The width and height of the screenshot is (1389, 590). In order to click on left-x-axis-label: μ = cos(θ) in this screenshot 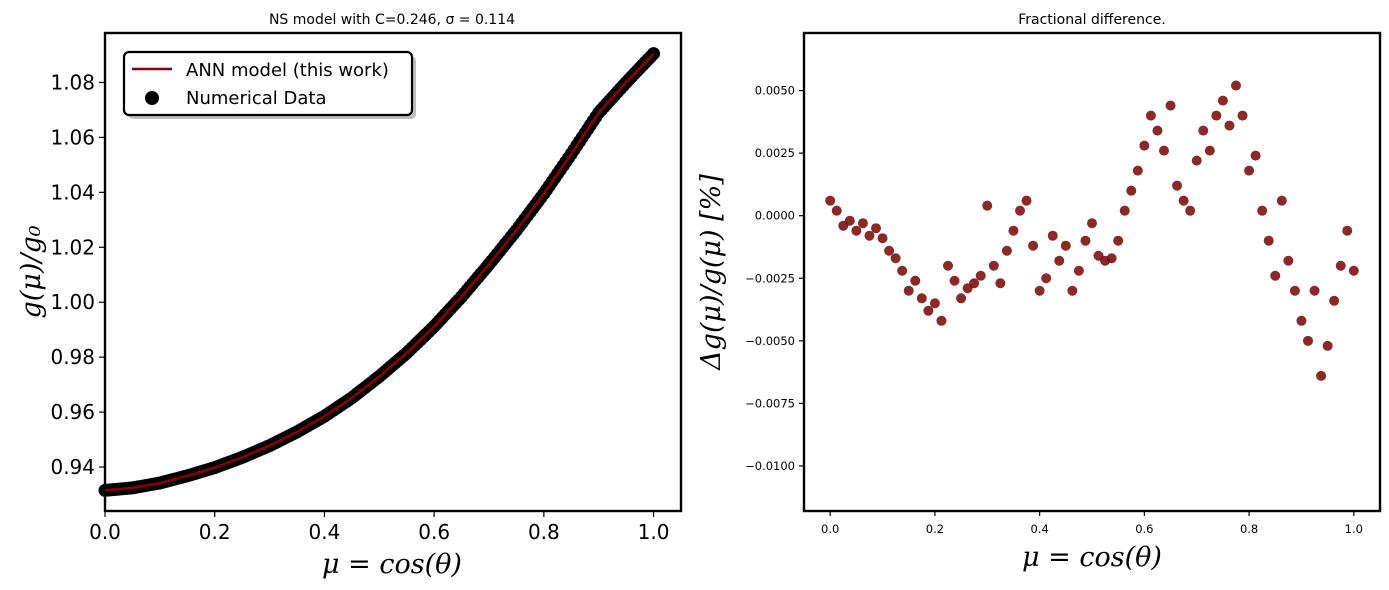, I will do `click(392, 564)`.